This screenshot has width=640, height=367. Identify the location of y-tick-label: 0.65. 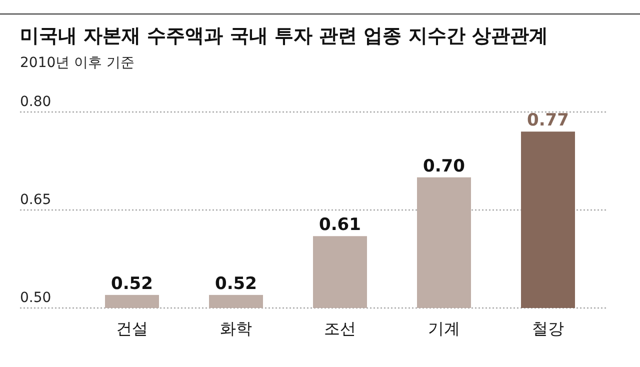
(36, 200).